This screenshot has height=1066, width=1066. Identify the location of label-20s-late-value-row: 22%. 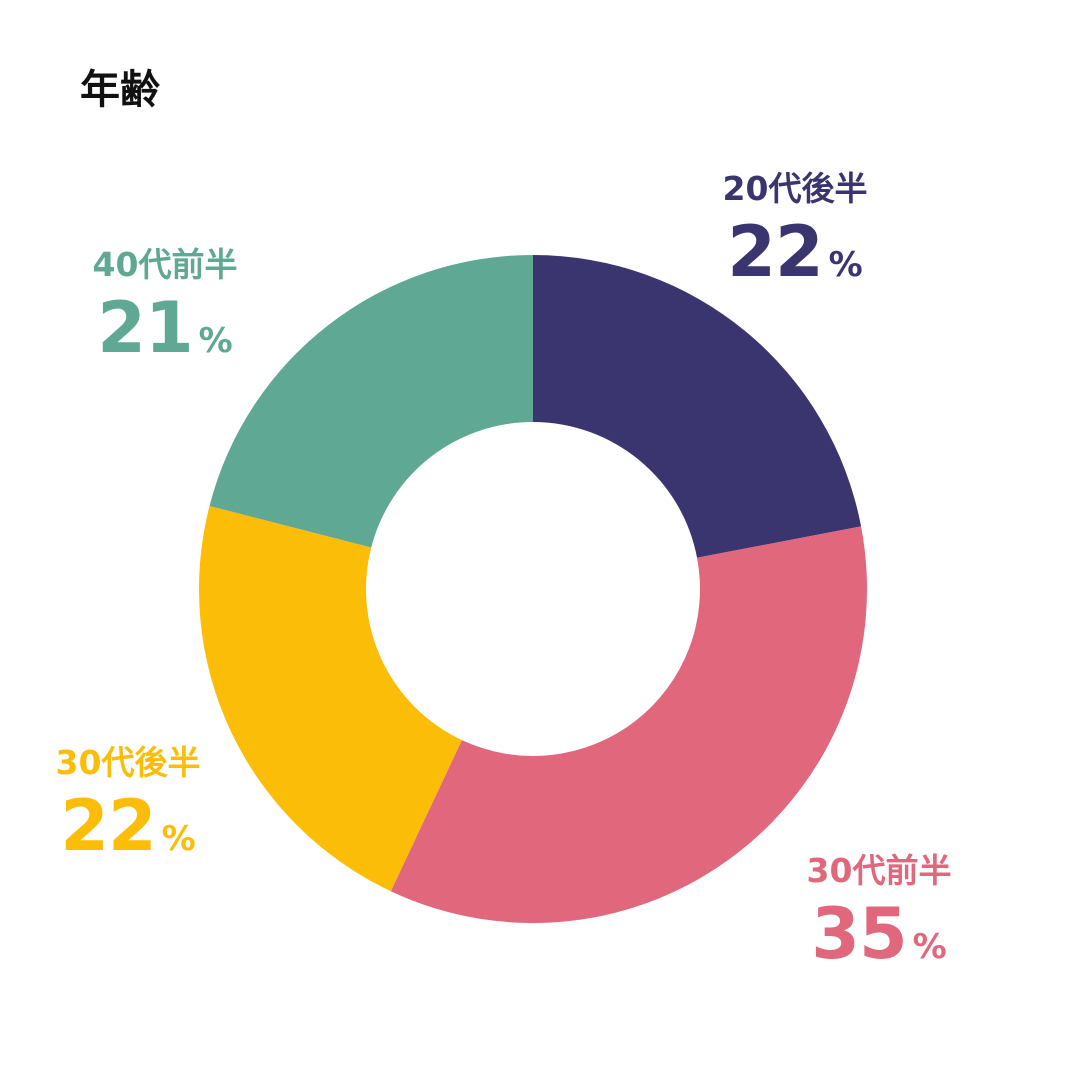
(795, 252).